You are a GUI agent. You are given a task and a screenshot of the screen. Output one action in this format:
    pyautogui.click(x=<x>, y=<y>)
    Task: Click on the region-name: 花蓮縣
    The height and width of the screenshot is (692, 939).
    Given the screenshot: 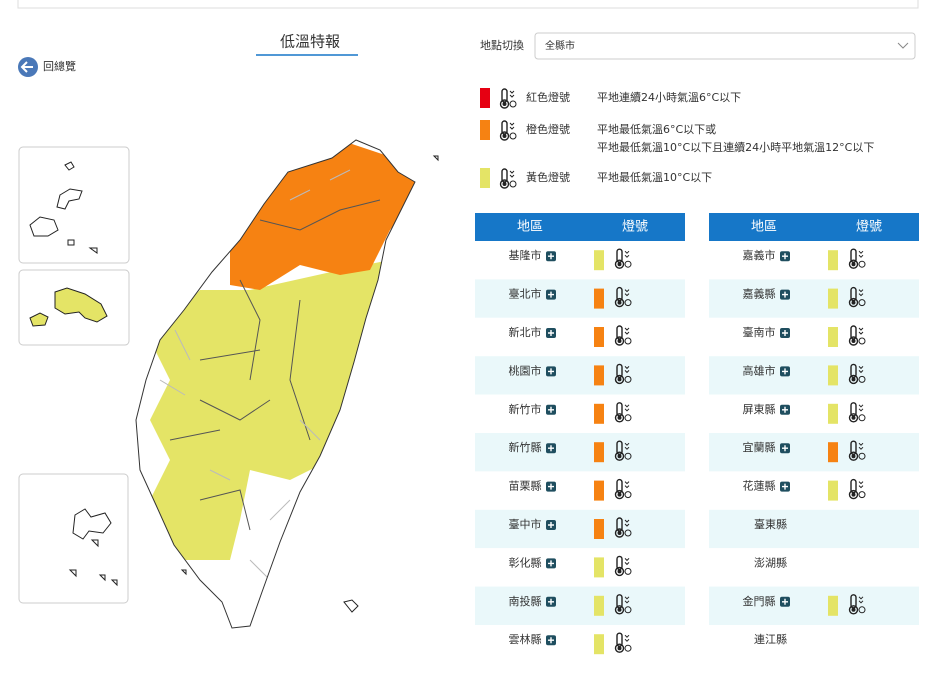 What is the action you would take?
    pyautogui.click(x=759, y=486)
    